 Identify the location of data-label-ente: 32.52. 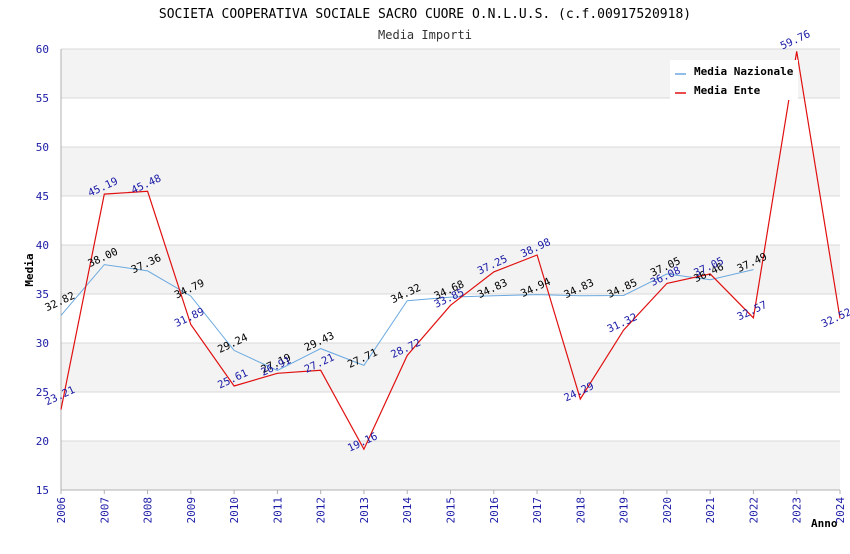
(835, 318).